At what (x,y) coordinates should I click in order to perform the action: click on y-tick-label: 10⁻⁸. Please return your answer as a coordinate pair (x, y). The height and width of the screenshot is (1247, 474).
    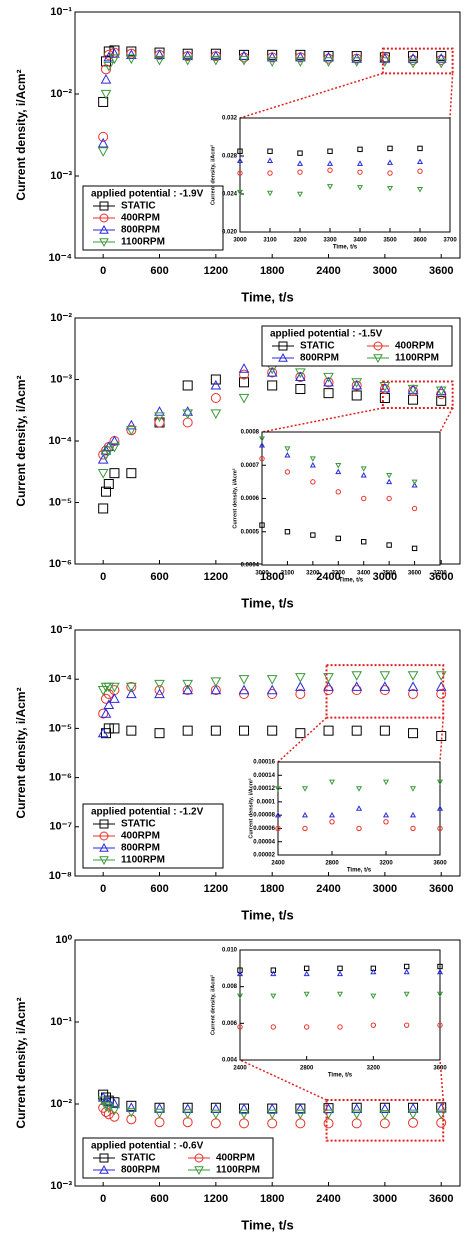
    Looking at the image, I should click on (60, 876).